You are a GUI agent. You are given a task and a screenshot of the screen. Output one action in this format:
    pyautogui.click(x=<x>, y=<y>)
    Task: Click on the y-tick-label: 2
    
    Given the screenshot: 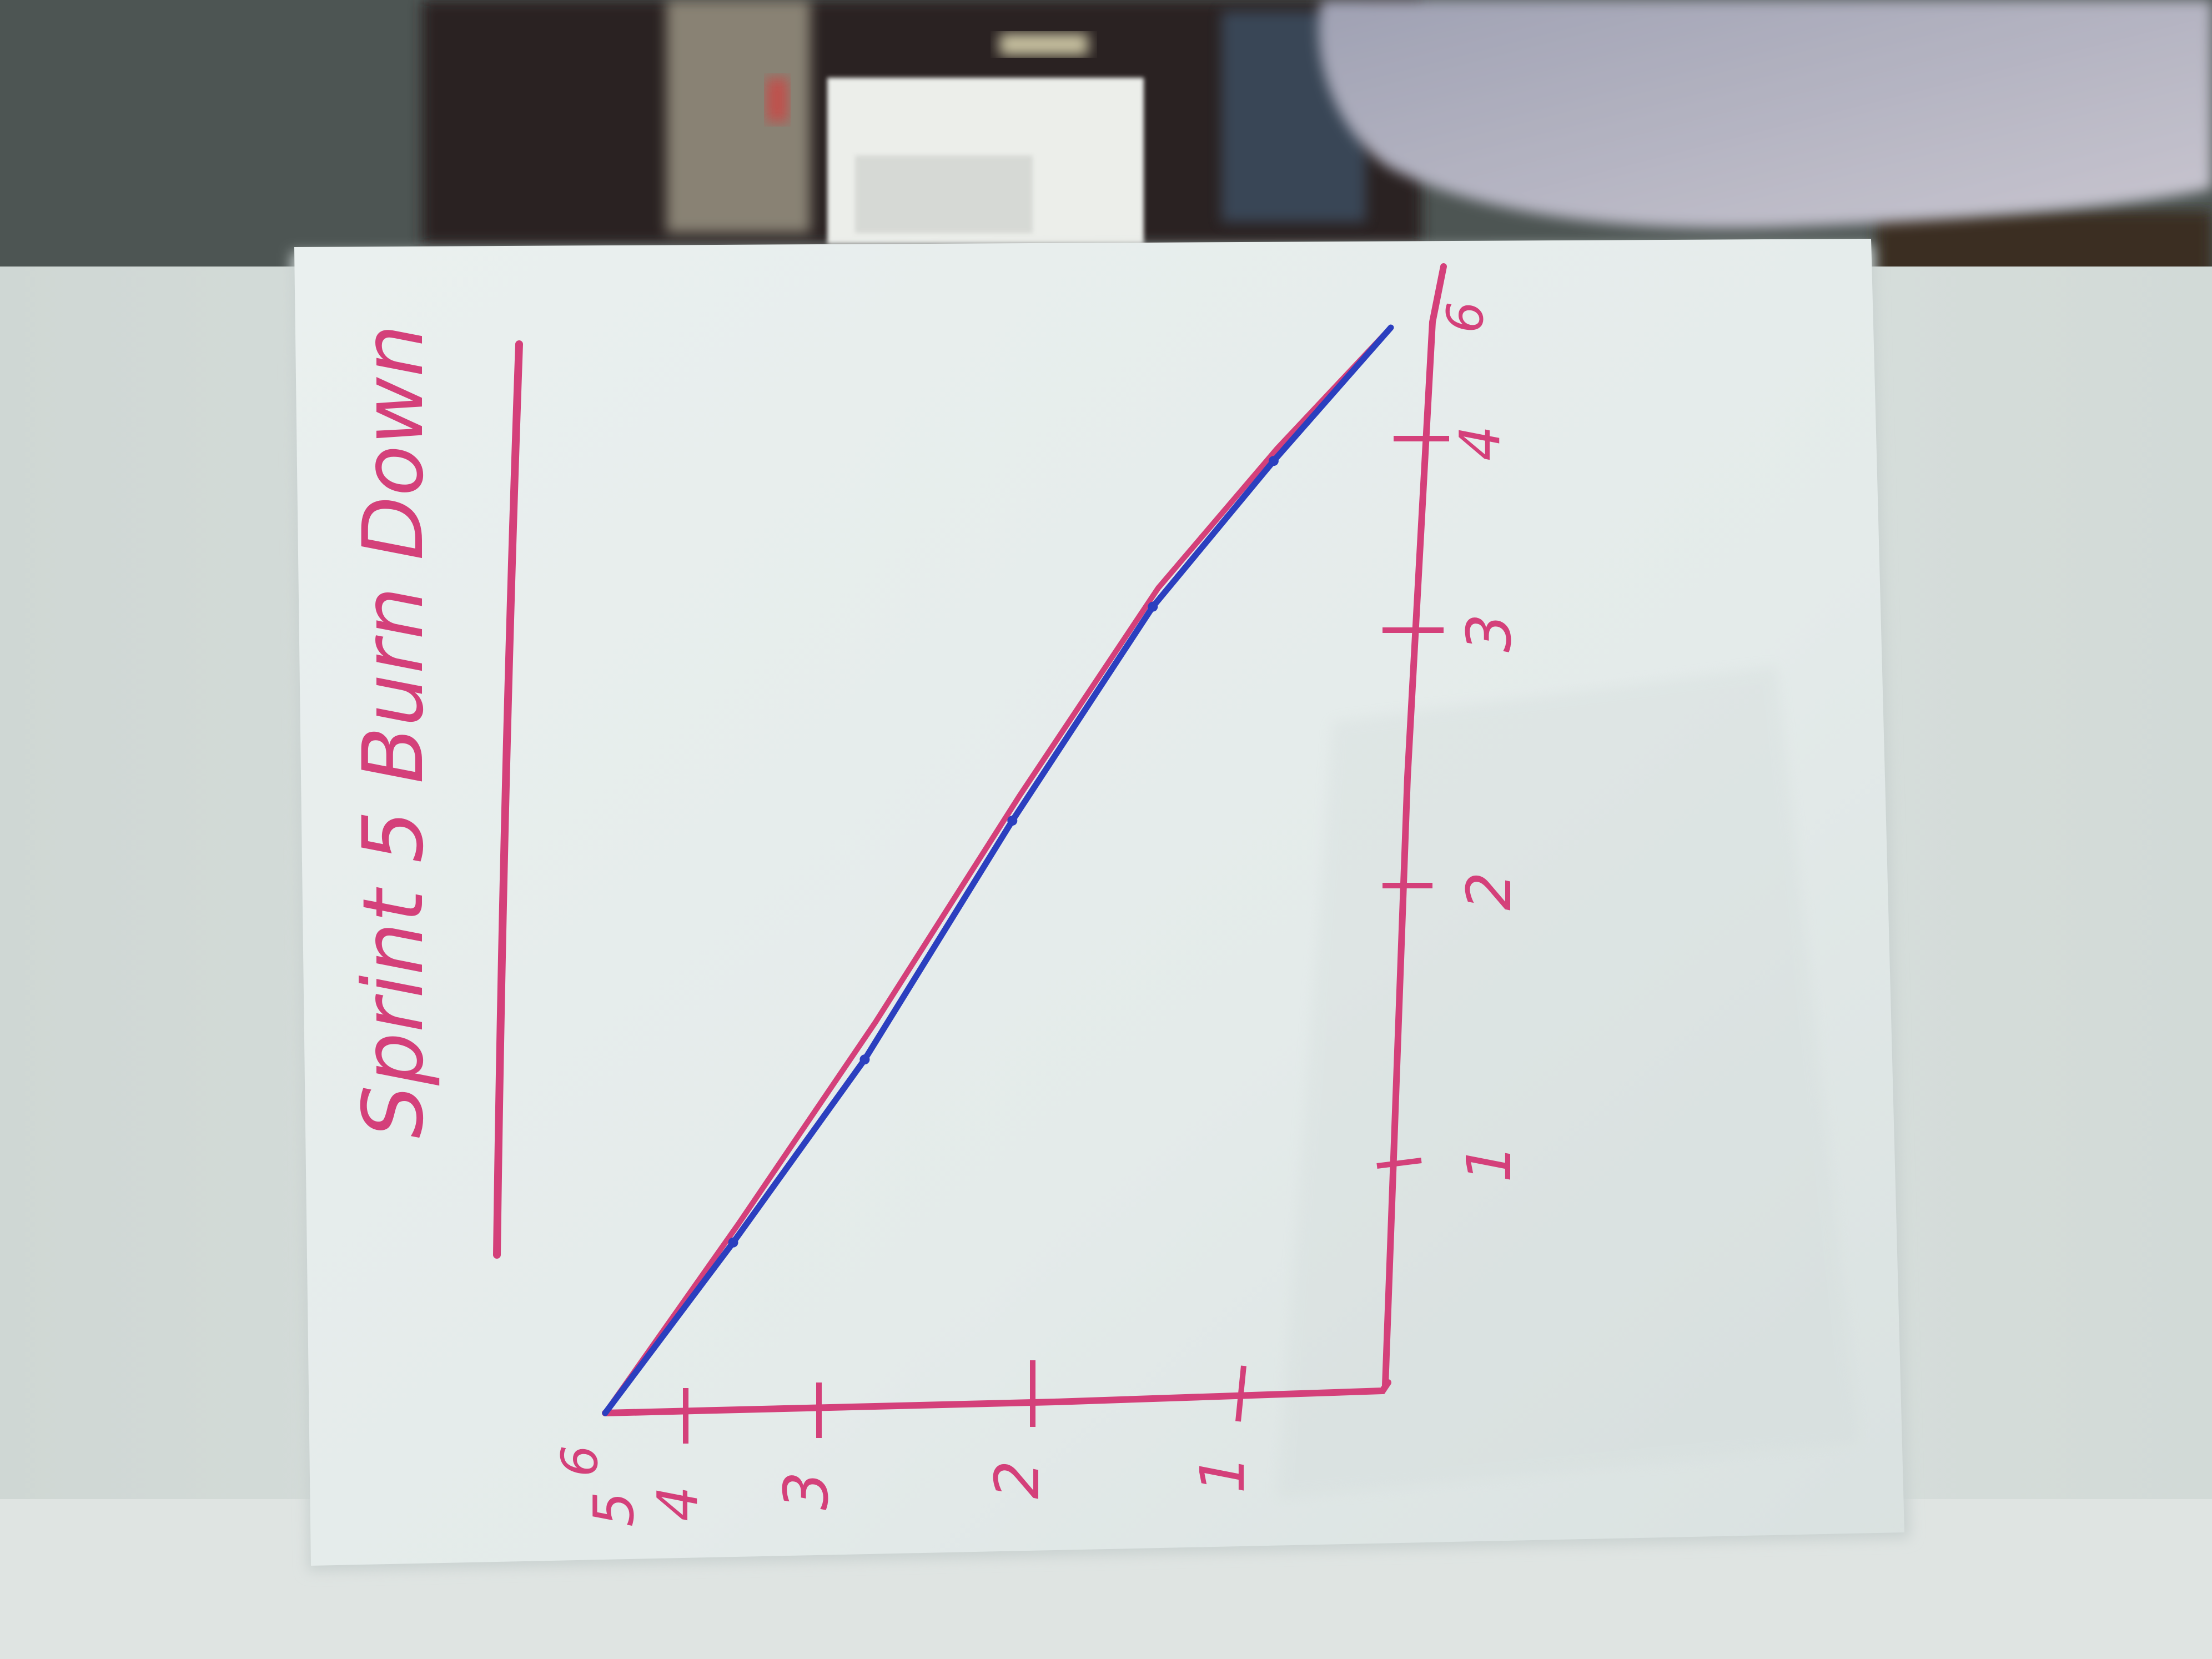 What is the action you would take?
    pyautogui.click(x=1489, y=891)
    